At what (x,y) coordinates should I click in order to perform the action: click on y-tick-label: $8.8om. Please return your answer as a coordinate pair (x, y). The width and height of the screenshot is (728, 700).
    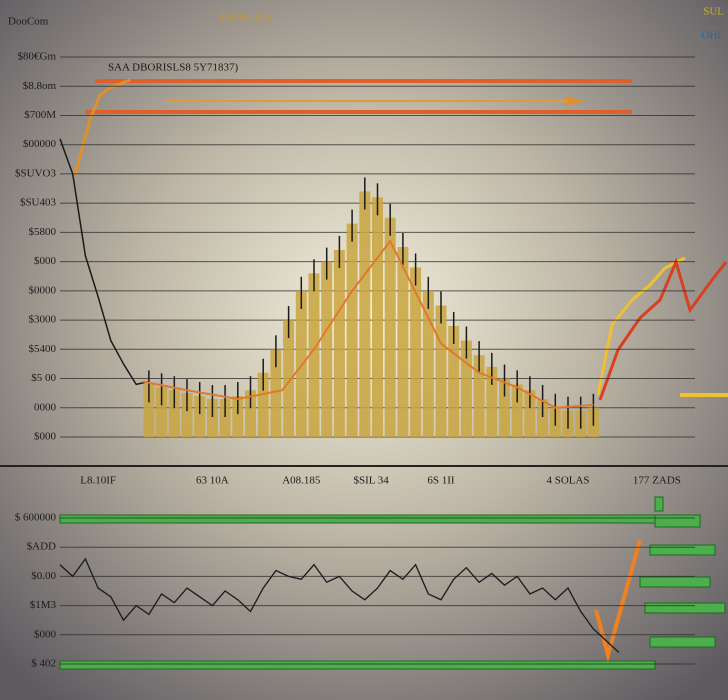
    Looking at the image, I should click on (40, 86).